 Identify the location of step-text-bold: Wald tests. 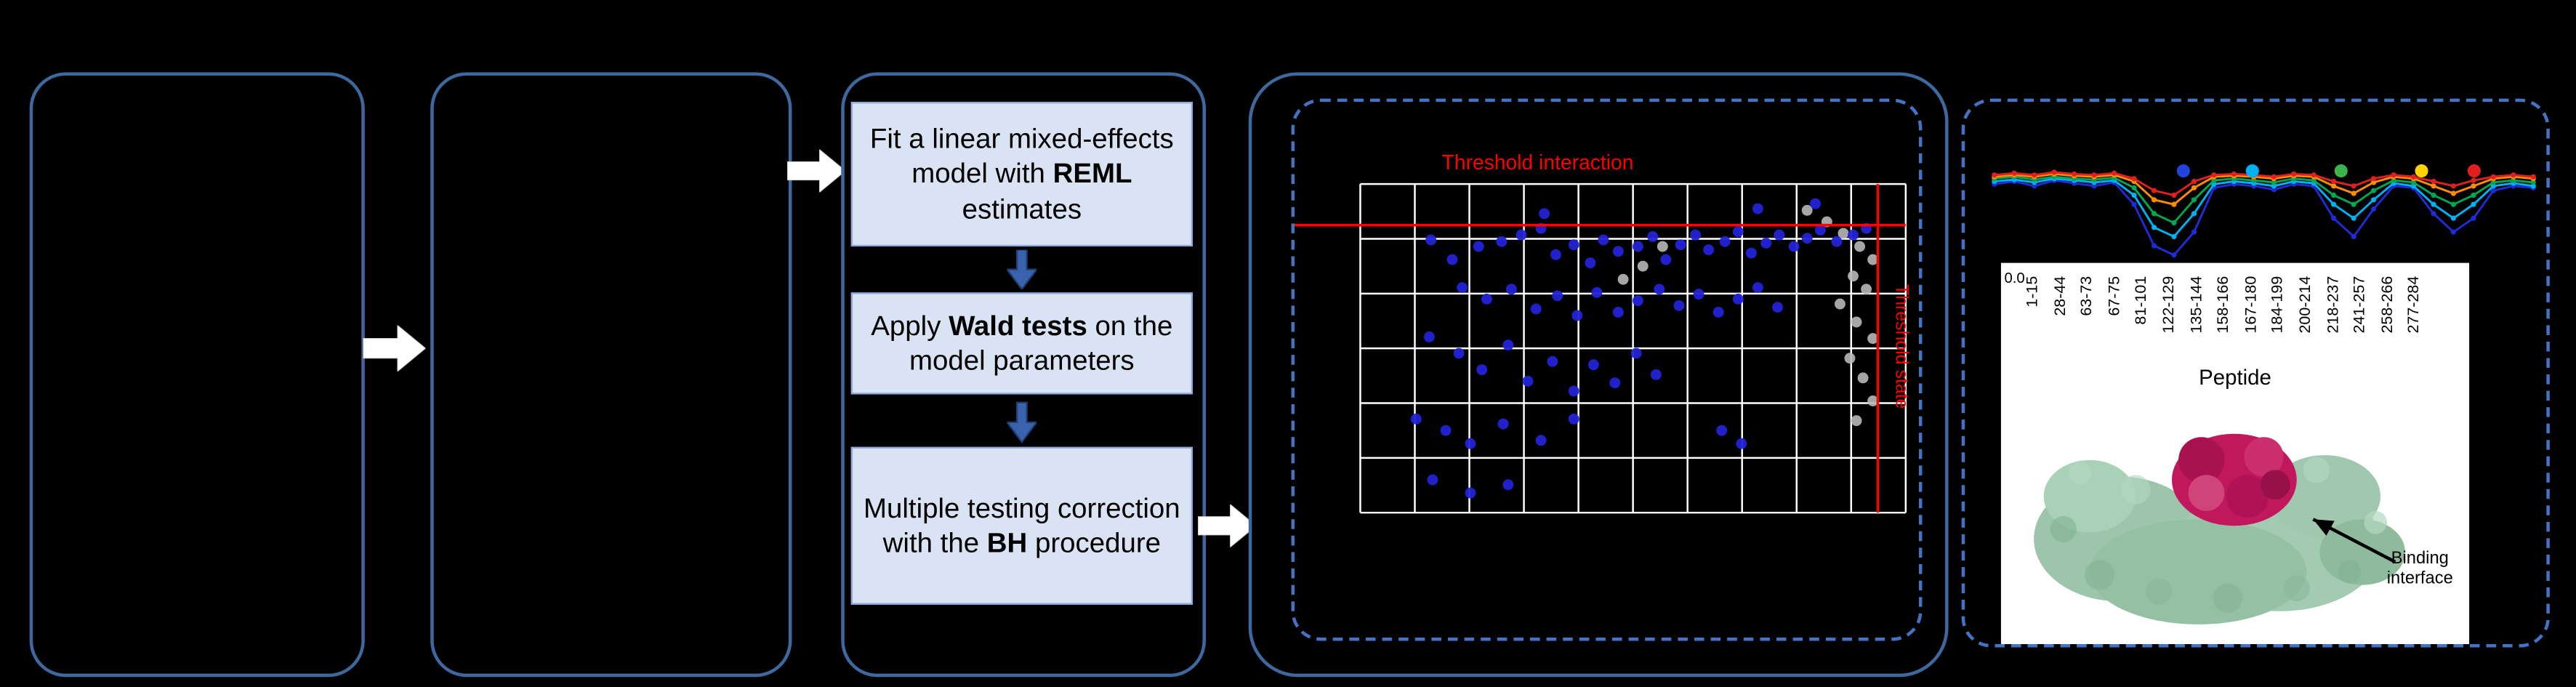
(1018, 326).